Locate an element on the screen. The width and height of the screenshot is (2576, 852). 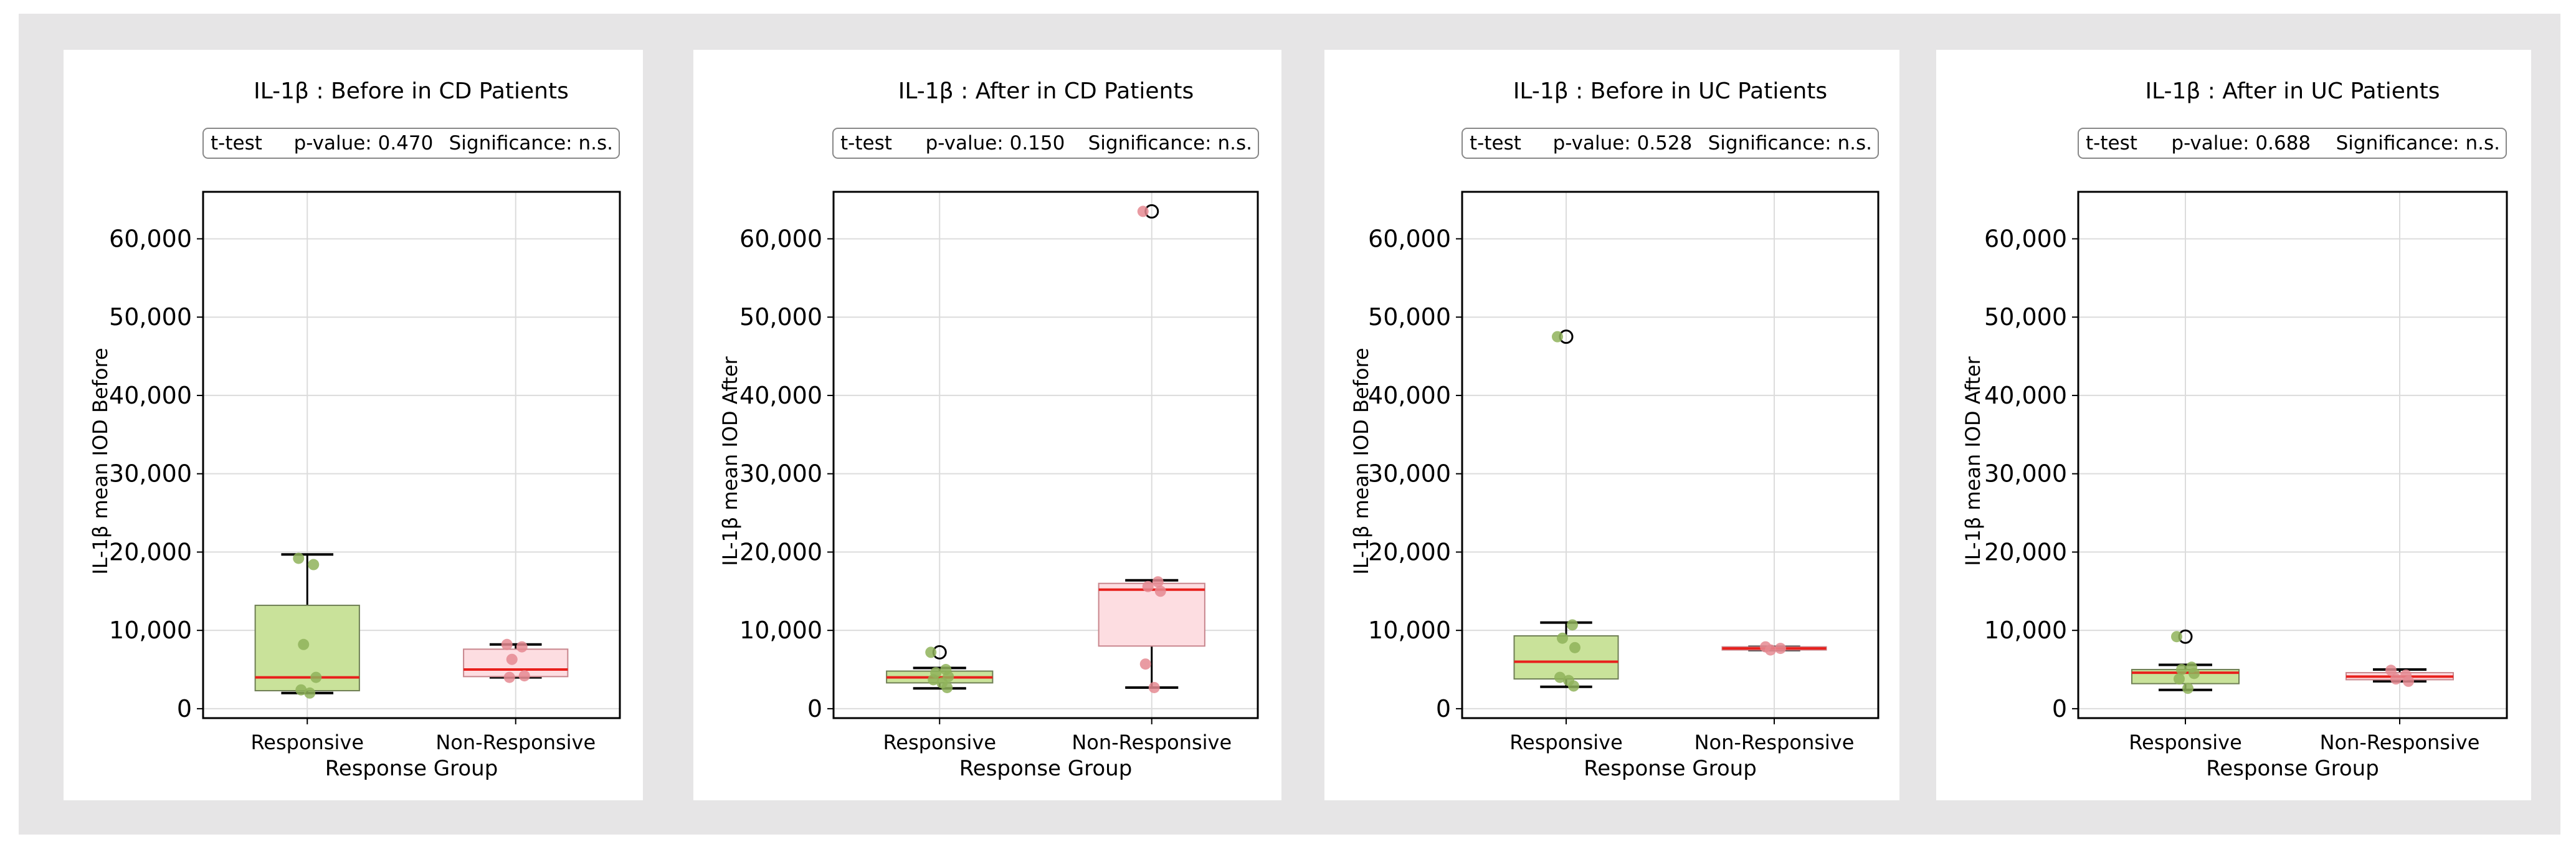
plot-area is located at coordinates (2292, 455).